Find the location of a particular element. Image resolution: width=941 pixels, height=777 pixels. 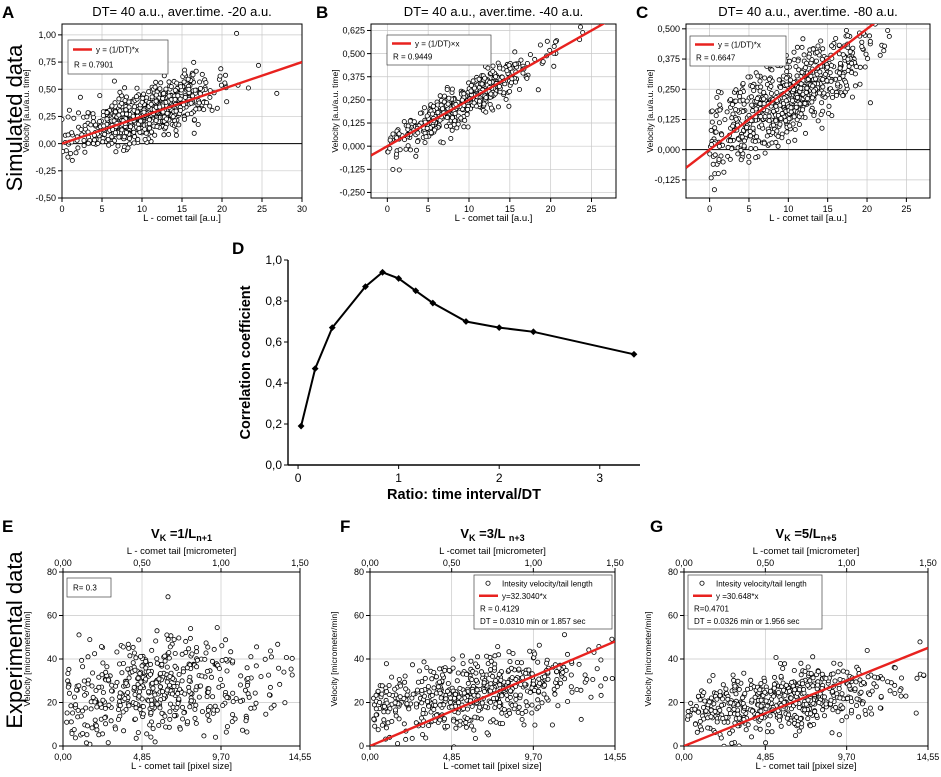

fit-line is located at coordinates (182, 102).